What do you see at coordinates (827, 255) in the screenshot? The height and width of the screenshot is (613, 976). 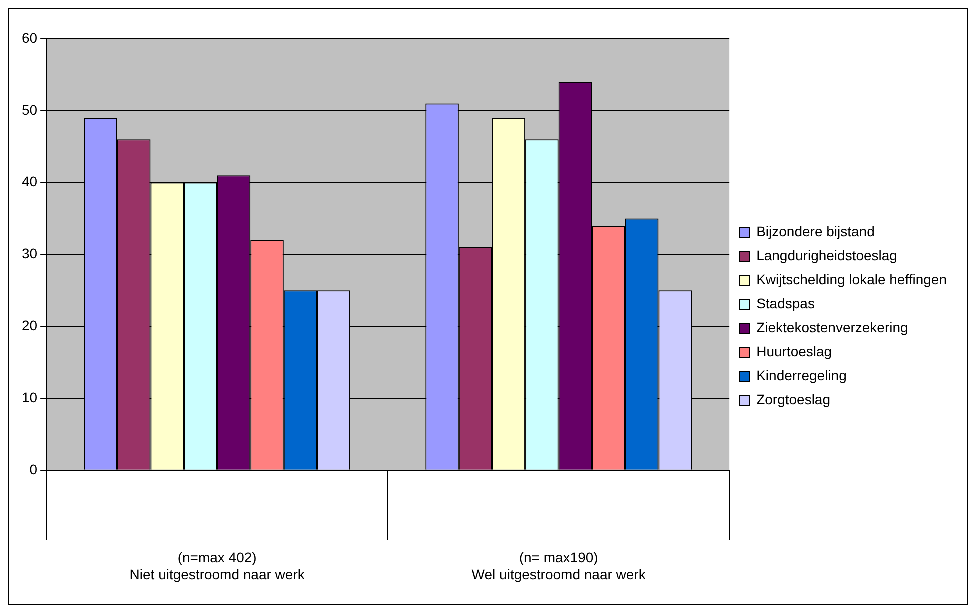 I see `legend-label: Langdurigheidstoeslag` at bounding box center [827, 255].